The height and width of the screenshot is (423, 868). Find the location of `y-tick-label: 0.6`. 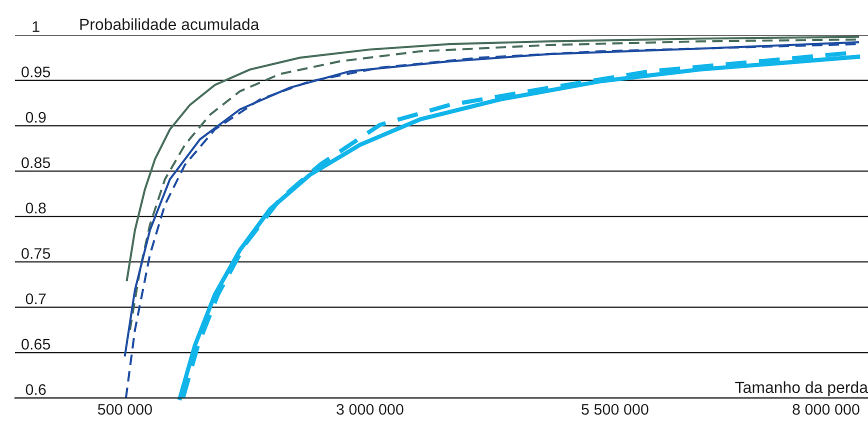

y-tick-label: 0.6 is located at coordinates (36, 389).